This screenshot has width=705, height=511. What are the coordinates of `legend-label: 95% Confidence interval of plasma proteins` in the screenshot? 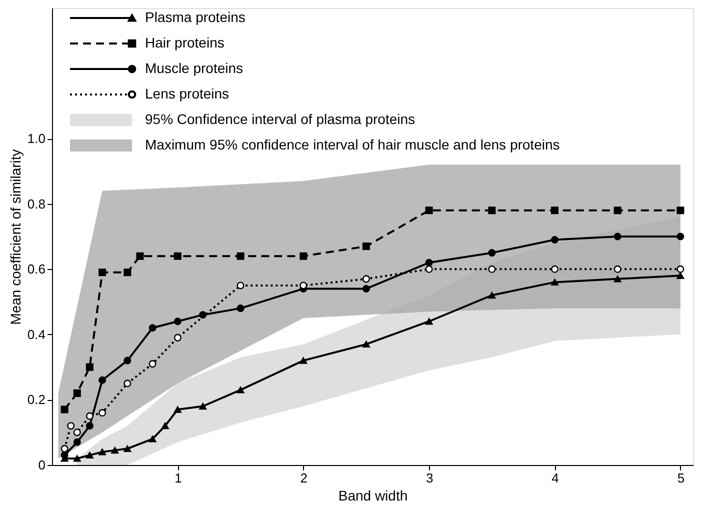 It's located at (280, 119).